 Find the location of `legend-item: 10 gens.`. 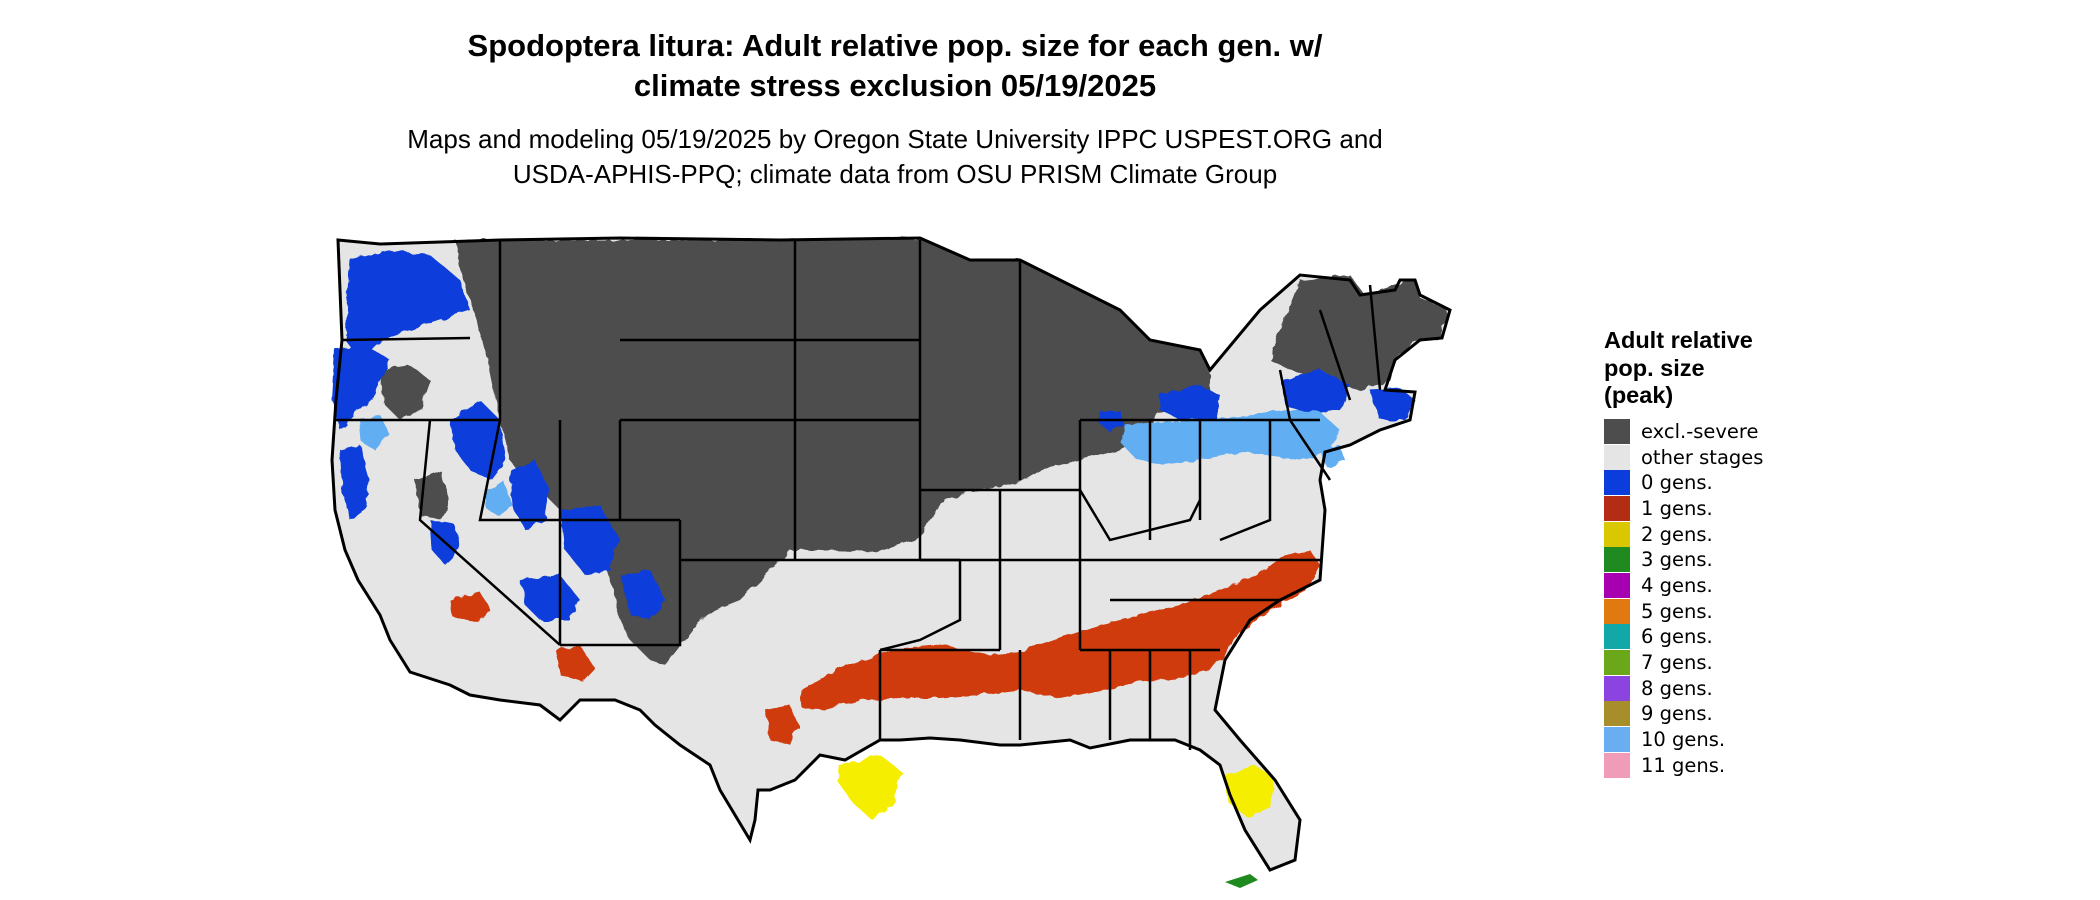

legend-item: 10 gens. is located at coordinates (1704, 740).